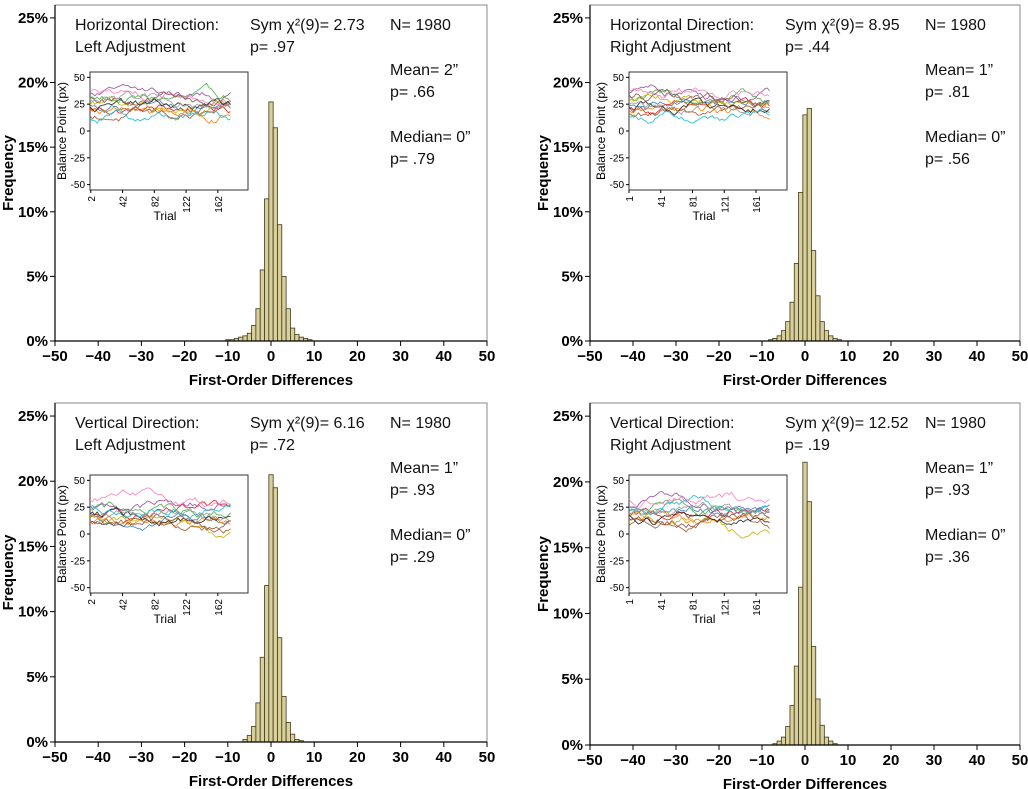 The height and width of the screenshot is (789, 1028). What do you see at coordinates (155, 202) in the screenshot?
I see `inset-x-tick-label: 82` at bounding box center [155, 202].